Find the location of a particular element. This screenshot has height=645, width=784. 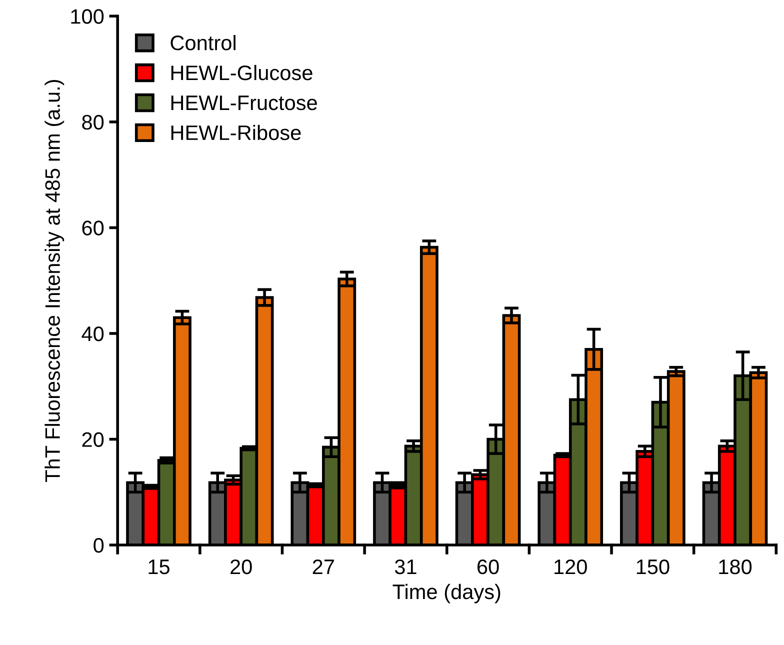

x-tick-label: 180 is located at coordinates (735, 566).